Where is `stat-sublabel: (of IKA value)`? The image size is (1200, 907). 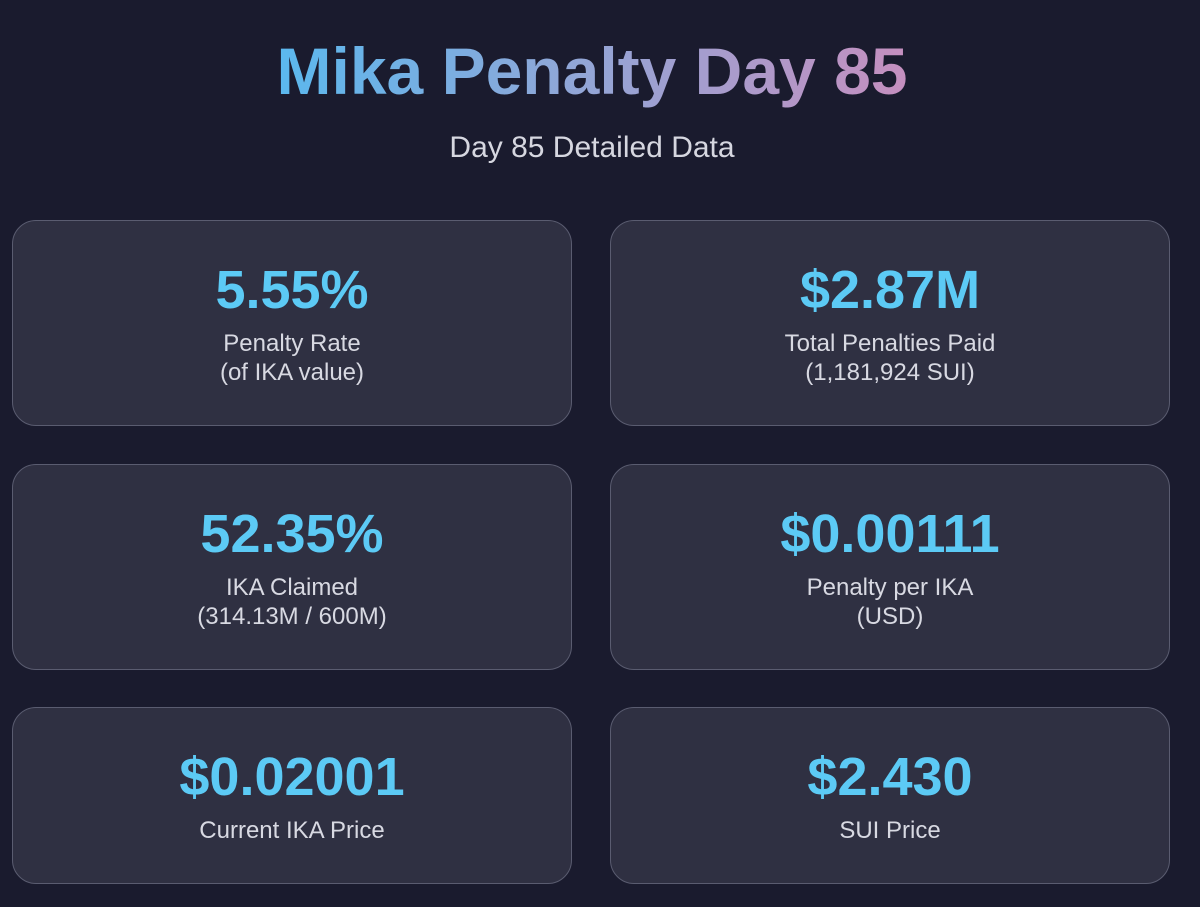 stat-sublabel: (of IKA value) is located at coordinates (292, 372).